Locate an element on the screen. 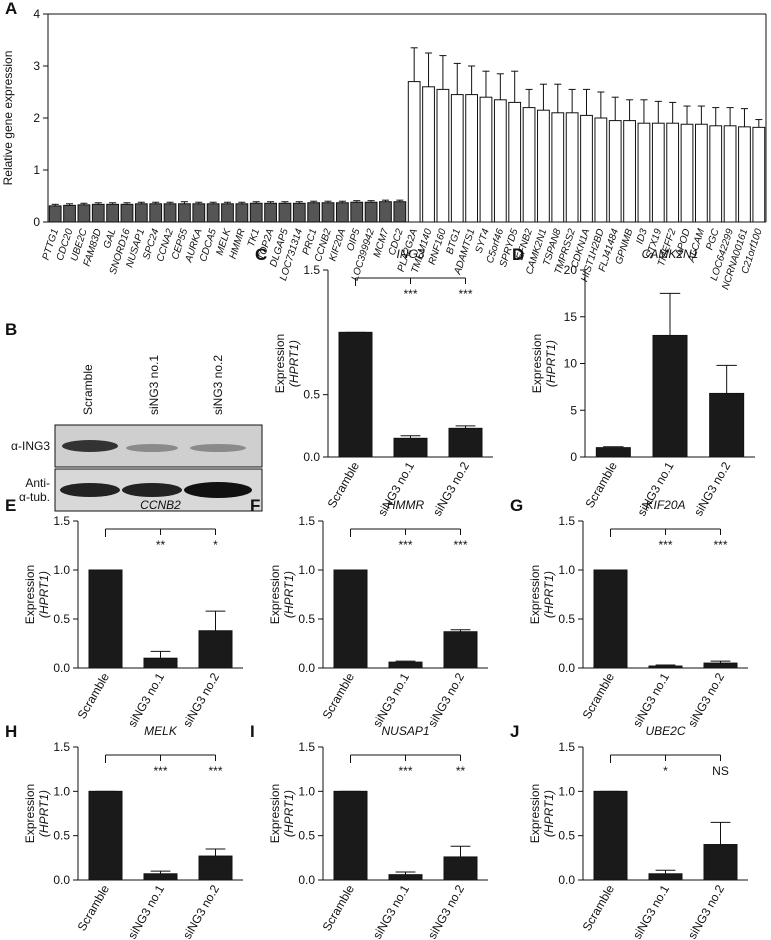 The image size is (771, 940). lane-label: siNG3 no.2 is located at coordinates (218, 385).